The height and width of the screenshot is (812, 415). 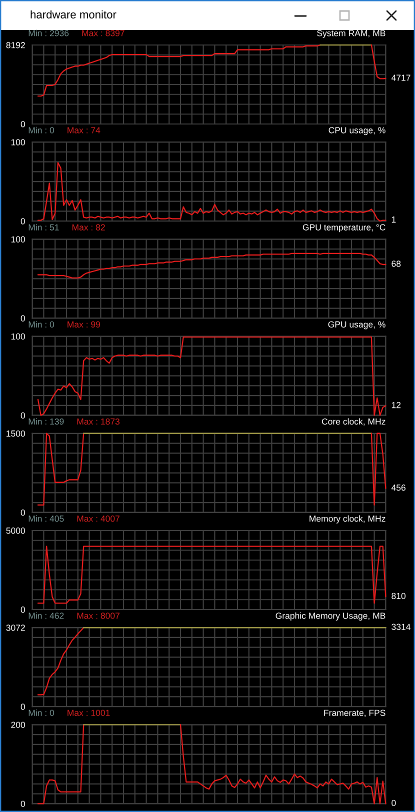 I want to click on text: 456, so click(x=398, y=487).